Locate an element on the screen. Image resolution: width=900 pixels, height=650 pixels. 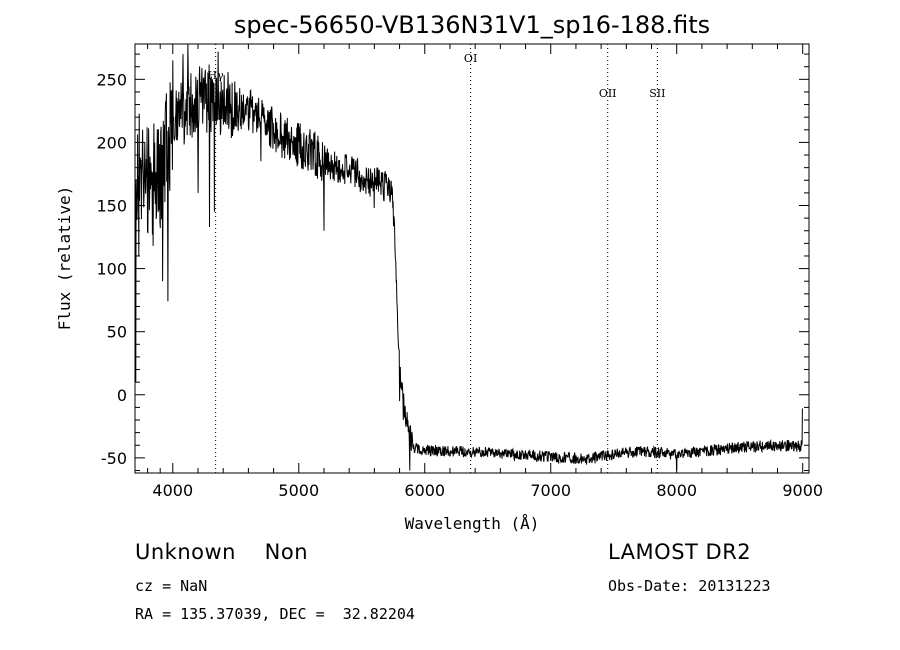
observation-date: Obs-Date: 20131223 is located at coordinates (689, 586).